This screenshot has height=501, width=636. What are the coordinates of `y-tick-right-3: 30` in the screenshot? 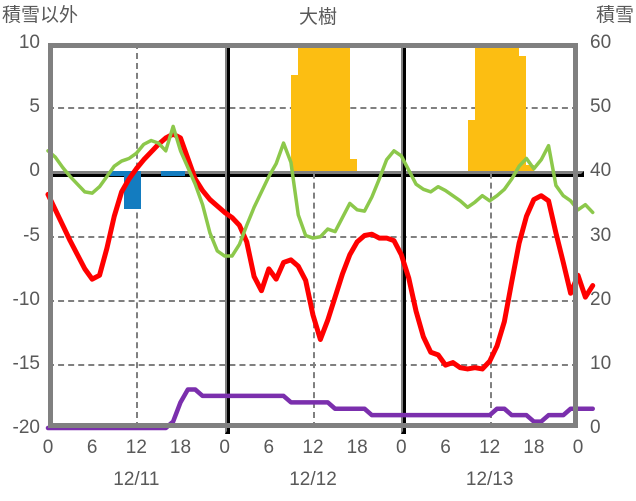 It's located at (601, 235).